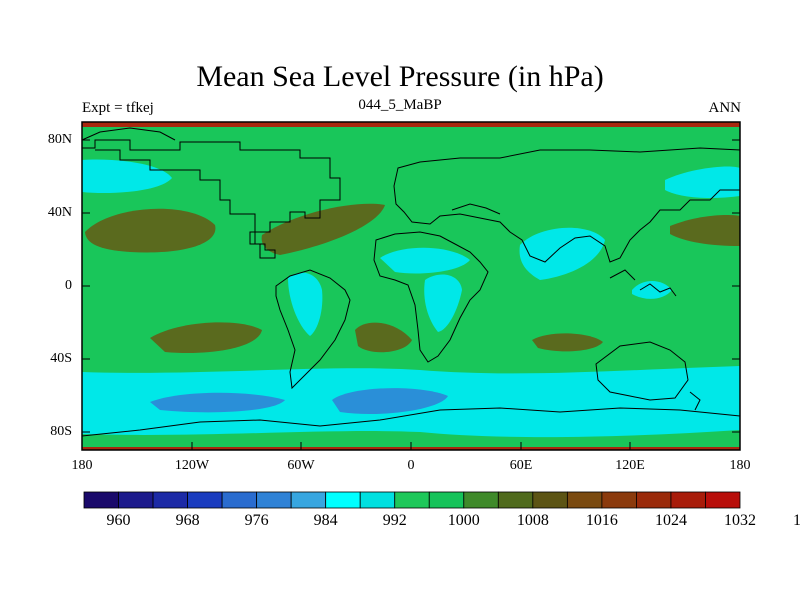  Describe the element at coordinates (325, 520) in the screenshot. I see `colorbar-label: 984` at that location.